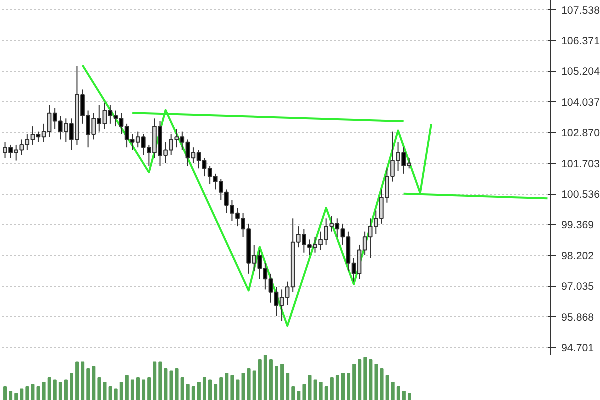 This screenshot has width=600, height=400. What do you see at coordinates (581, 195) in the screenshot?
I see `y-tick-label: 100.536` at bounding box center [581, 195].